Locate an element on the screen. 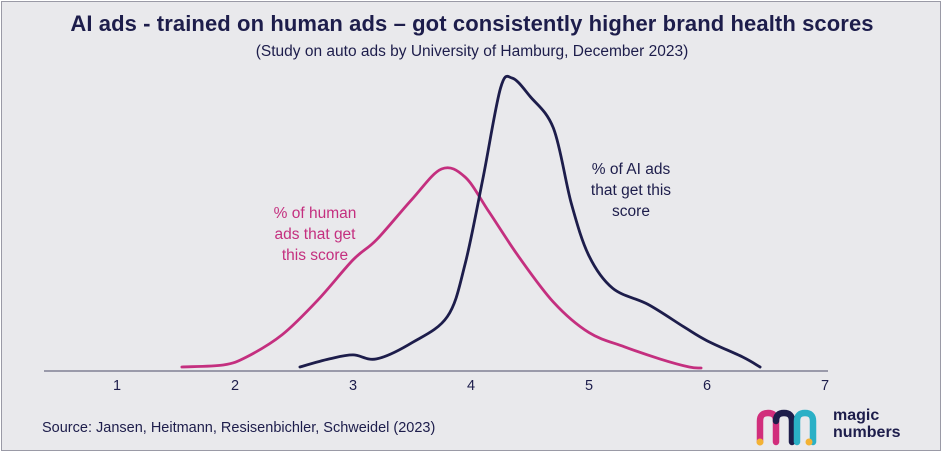  logo-line-2: numbers is located at coordinates (867, 432).